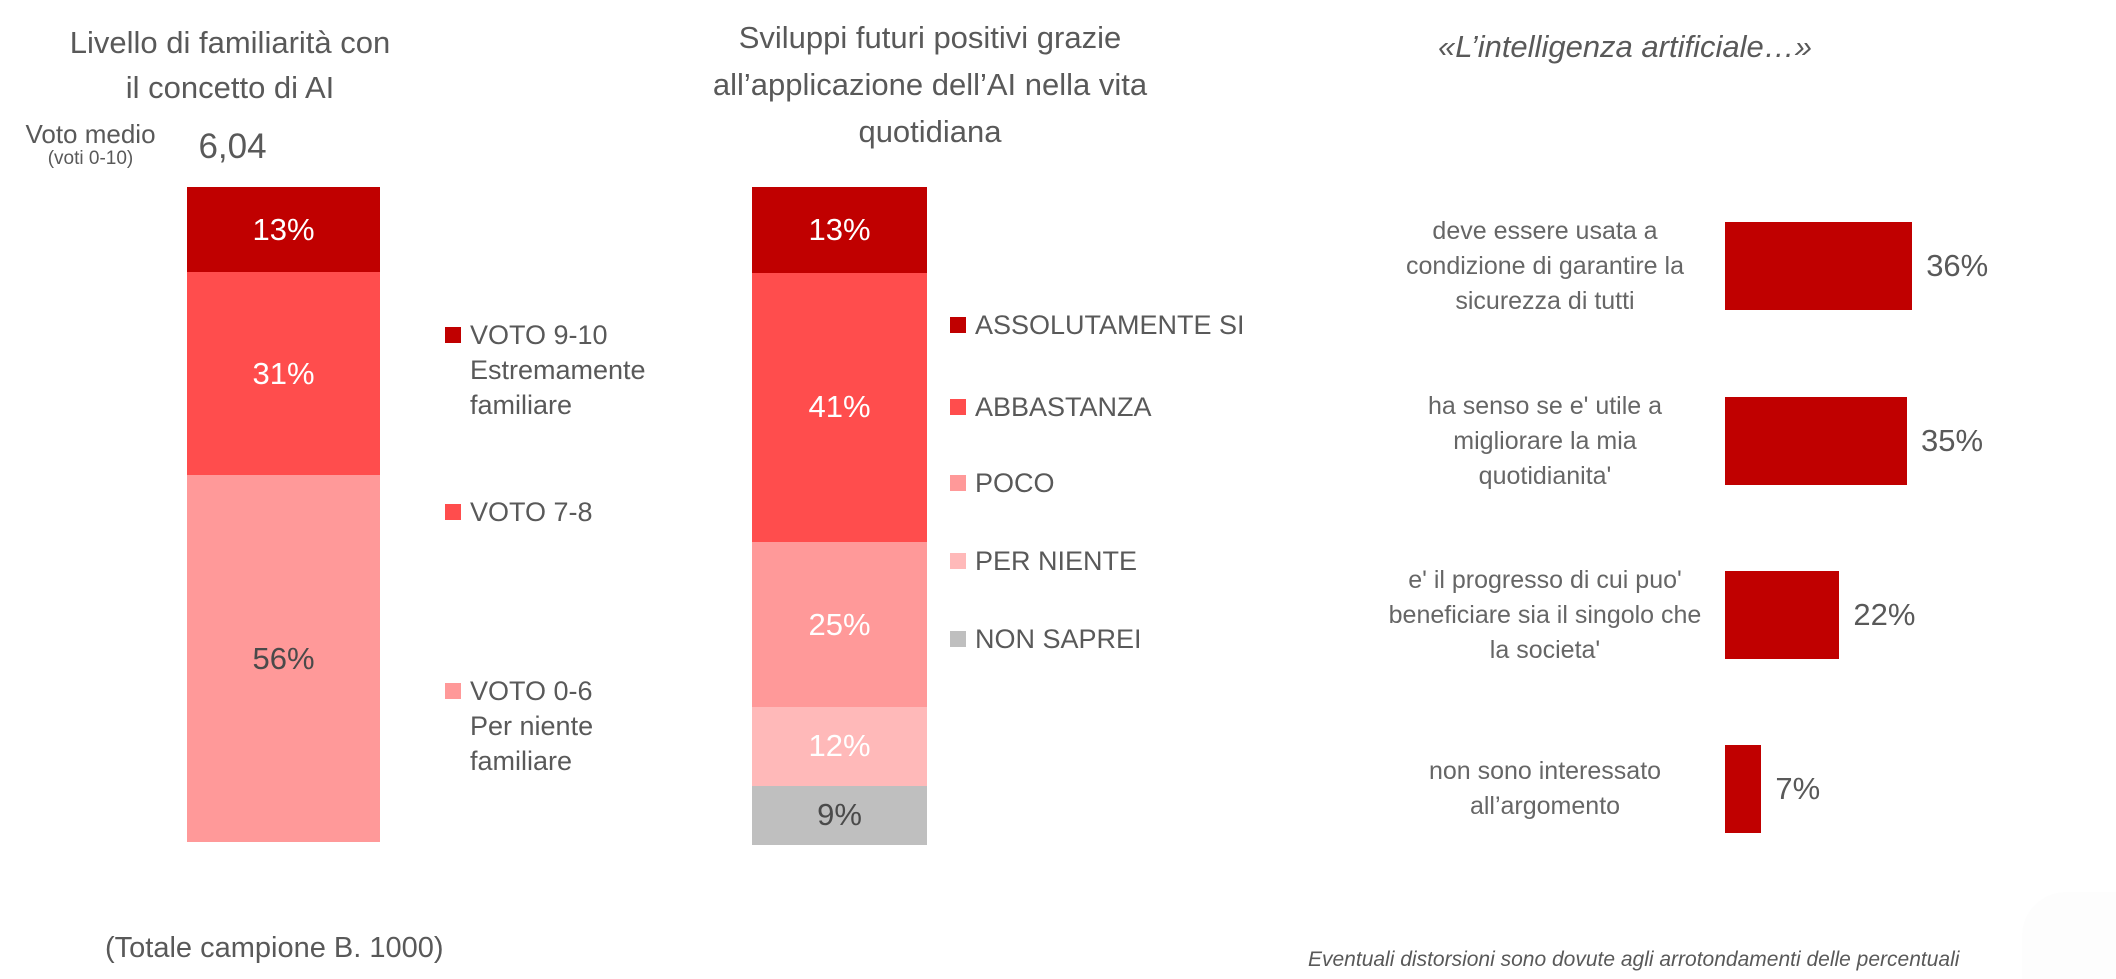 The width and height of the screenshot is (2116, 979). What do you see at coordinates (558, 370) in the screenshot?
I see `legend-label: Estremamente` at bounding box center [558, 370].